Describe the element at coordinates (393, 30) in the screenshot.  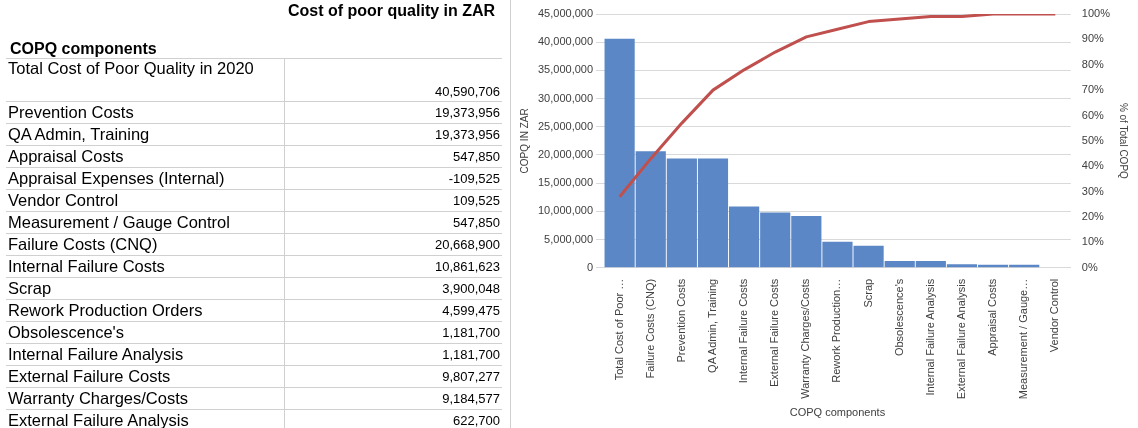
I see `text: Cost of poor quality in ZAR` at that location.